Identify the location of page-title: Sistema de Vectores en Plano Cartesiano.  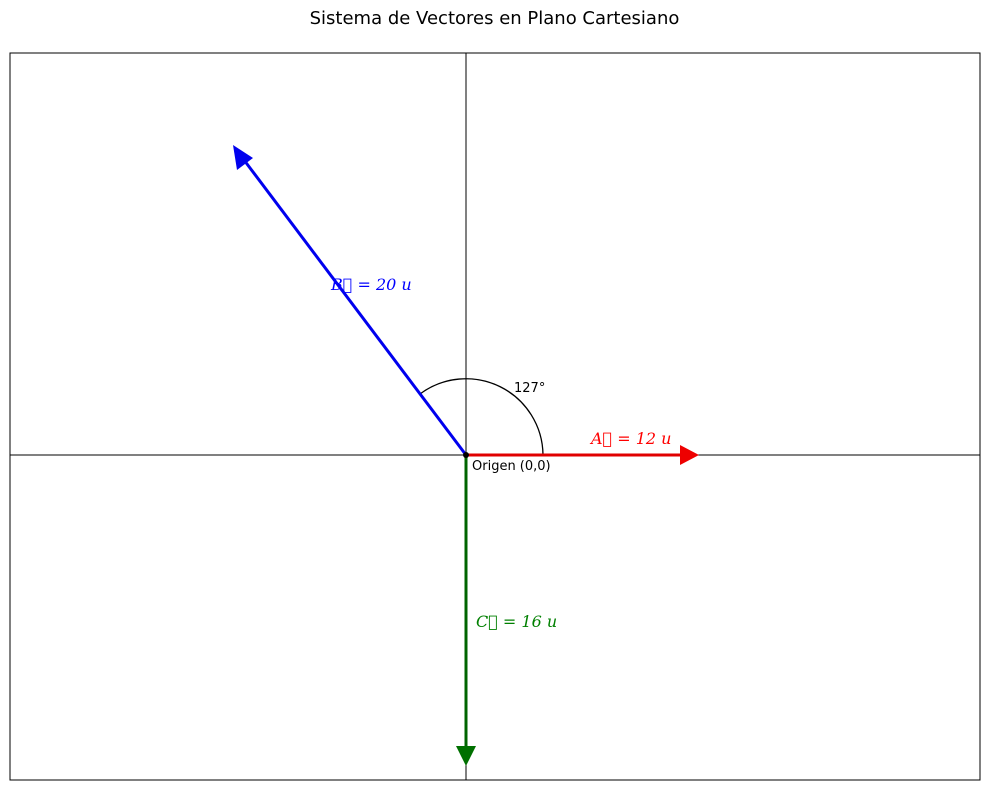
(494, 18).